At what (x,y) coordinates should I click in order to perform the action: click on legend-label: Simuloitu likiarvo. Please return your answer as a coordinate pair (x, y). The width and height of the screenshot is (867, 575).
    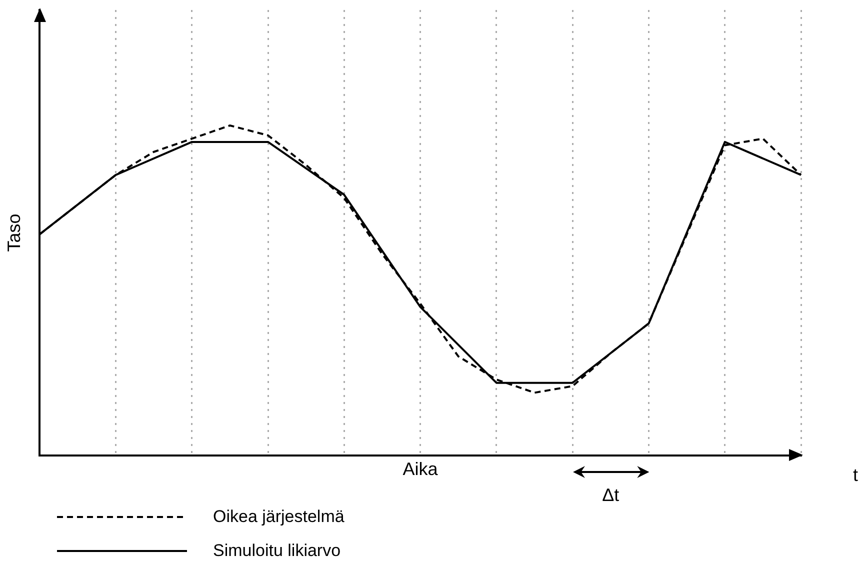
    Looking at the image, I should click on (277, 551).